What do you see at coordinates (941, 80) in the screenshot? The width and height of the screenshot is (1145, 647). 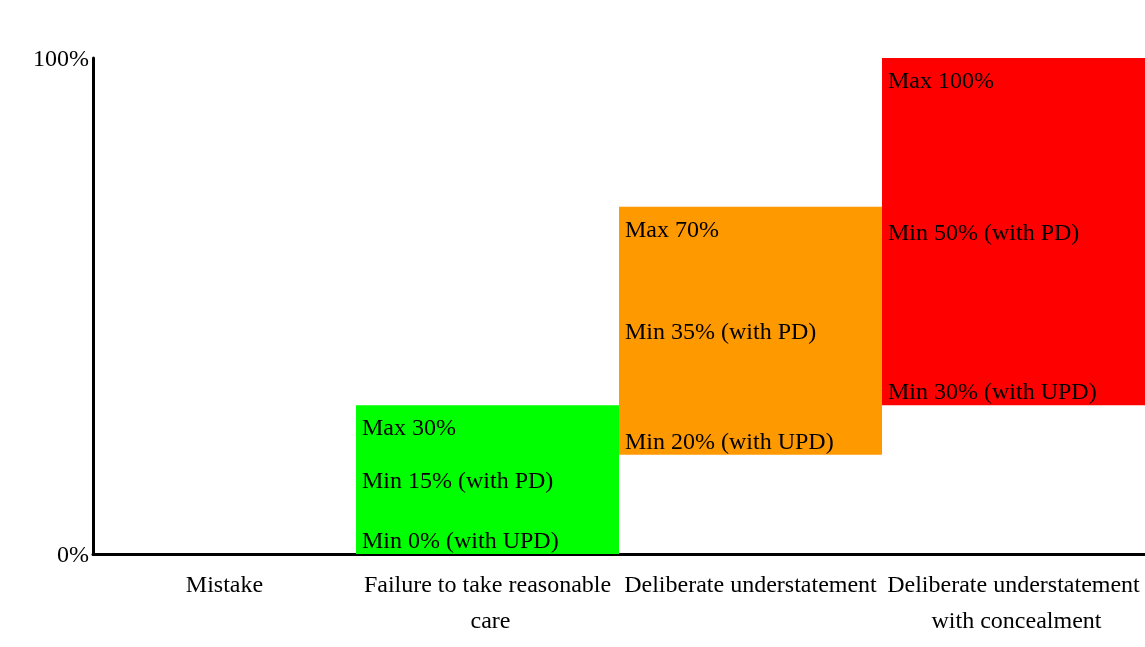 I see `annotation: Max 100%` at bounding box center [941, 80].